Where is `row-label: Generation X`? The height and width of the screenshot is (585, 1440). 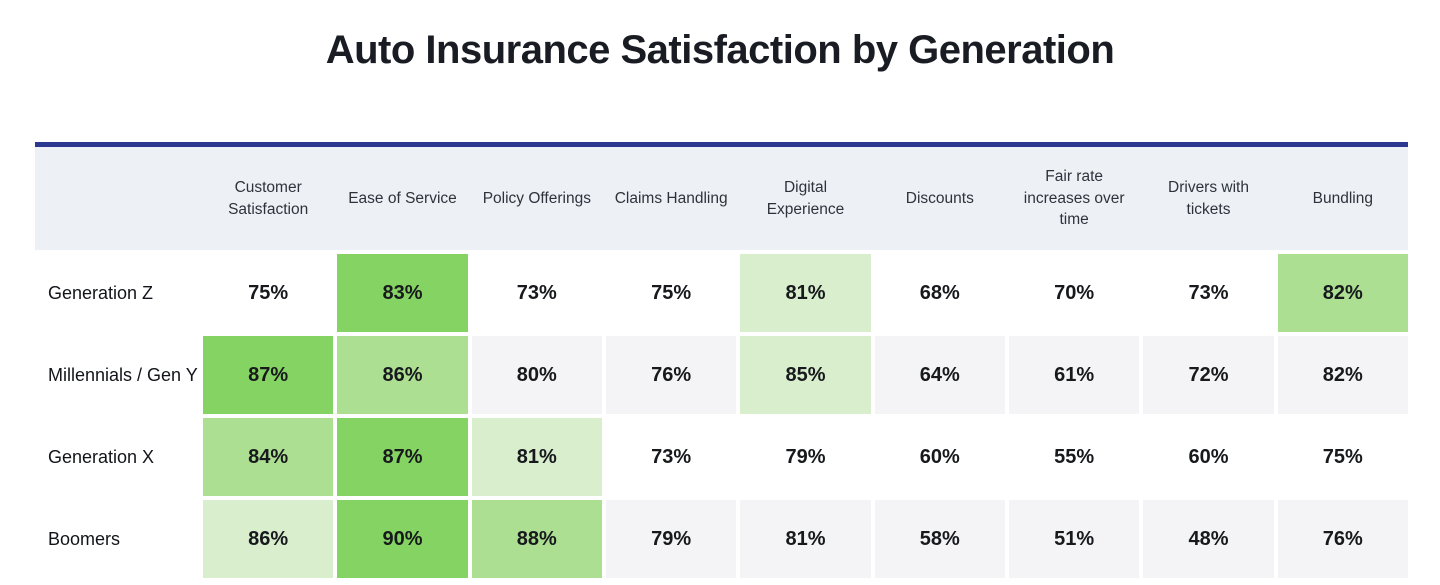 row-label: Generation X is located at coordinates (117, 457).